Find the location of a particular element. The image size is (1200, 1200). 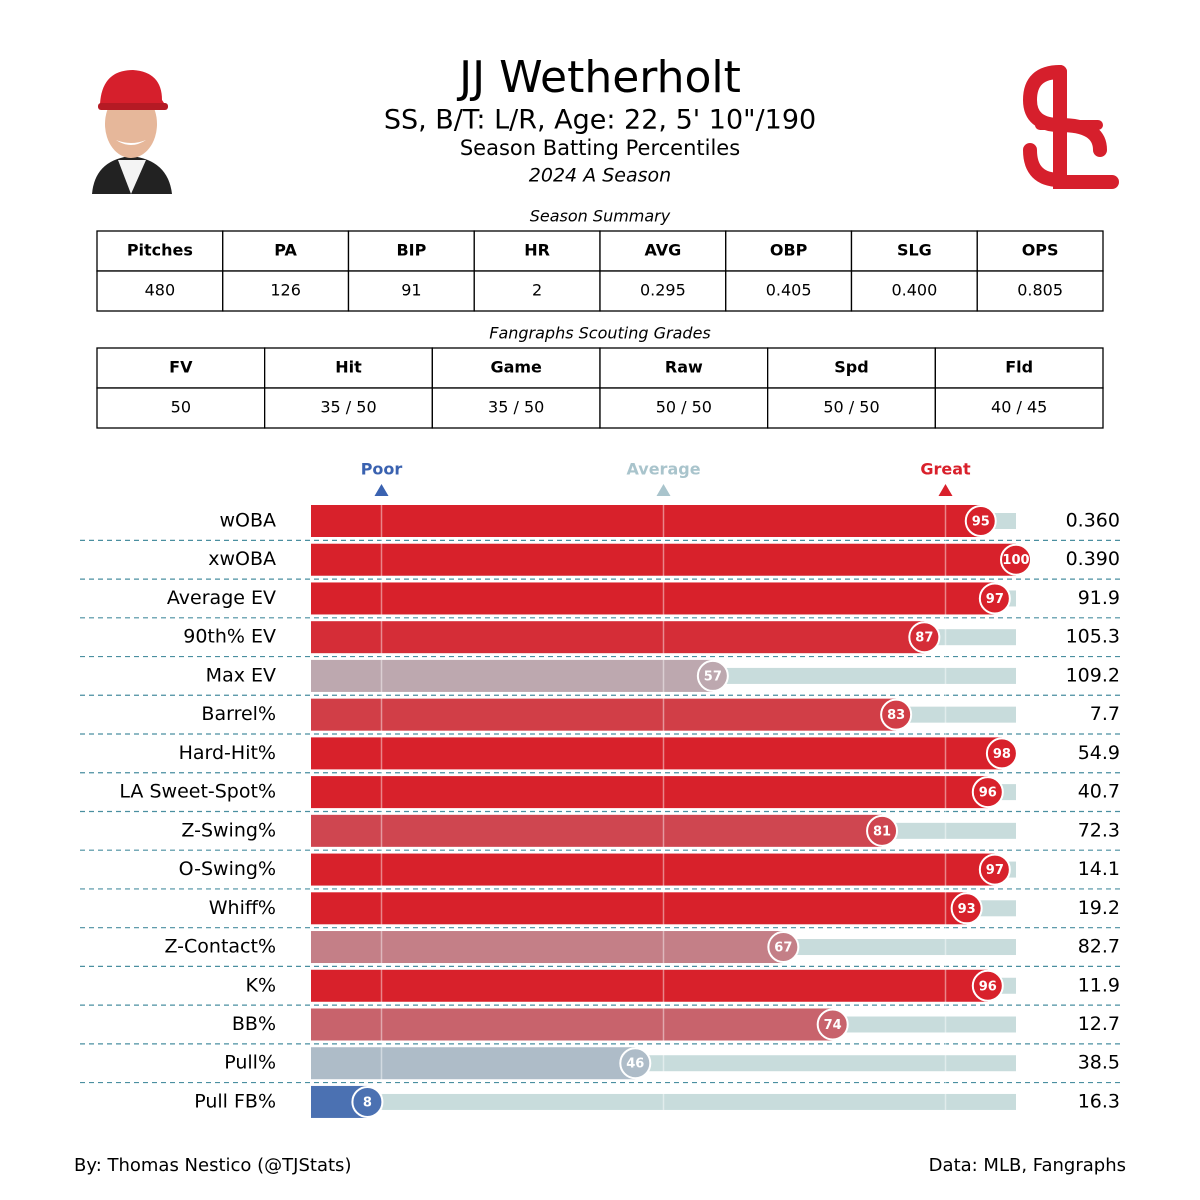

table-header: PA is located at coordinates (285, 250).